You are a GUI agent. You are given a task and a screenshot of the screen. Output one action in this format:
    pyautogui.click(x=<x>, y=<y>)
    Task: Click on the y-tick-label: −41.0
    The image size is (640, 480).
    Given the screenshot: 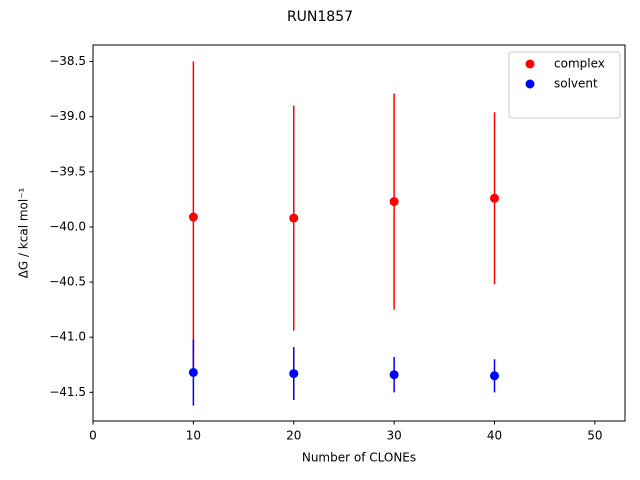 What is the action you would take?
    pyautogui.click(x=67, y=337)
    